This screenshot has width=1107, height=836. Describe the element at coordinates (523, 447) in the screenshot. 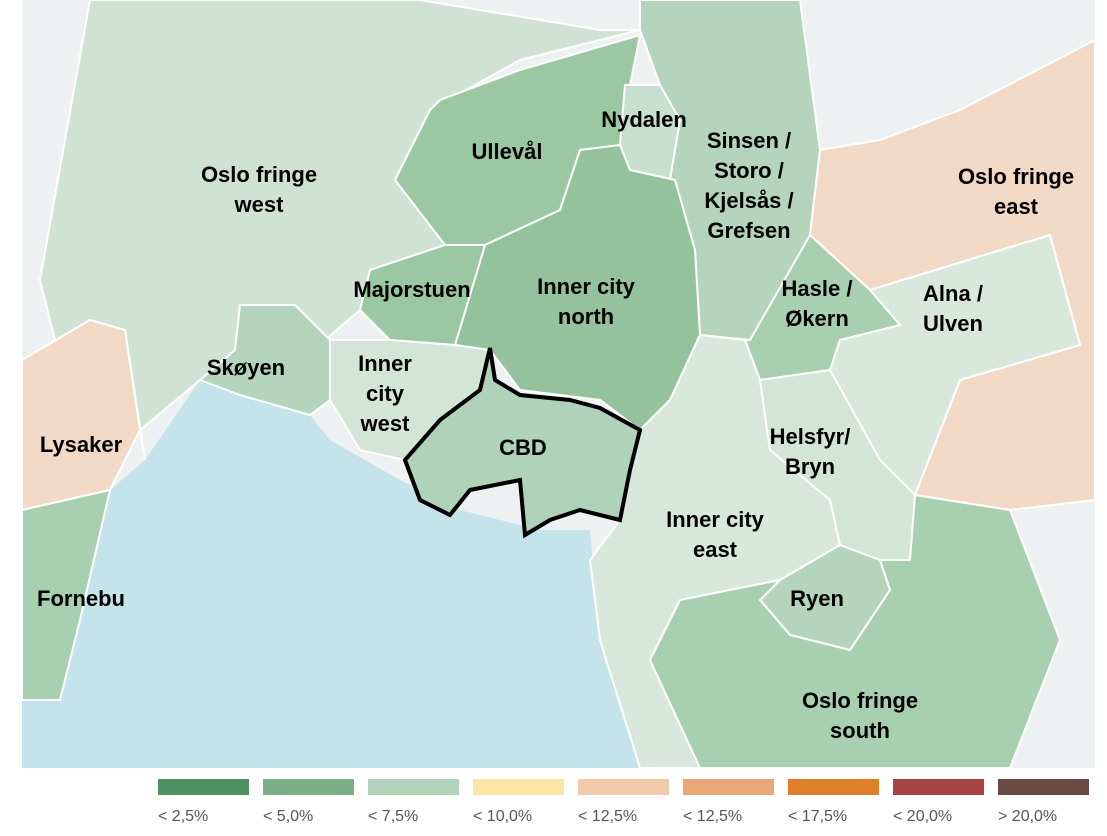

I see `region-label: CBD` at that location.